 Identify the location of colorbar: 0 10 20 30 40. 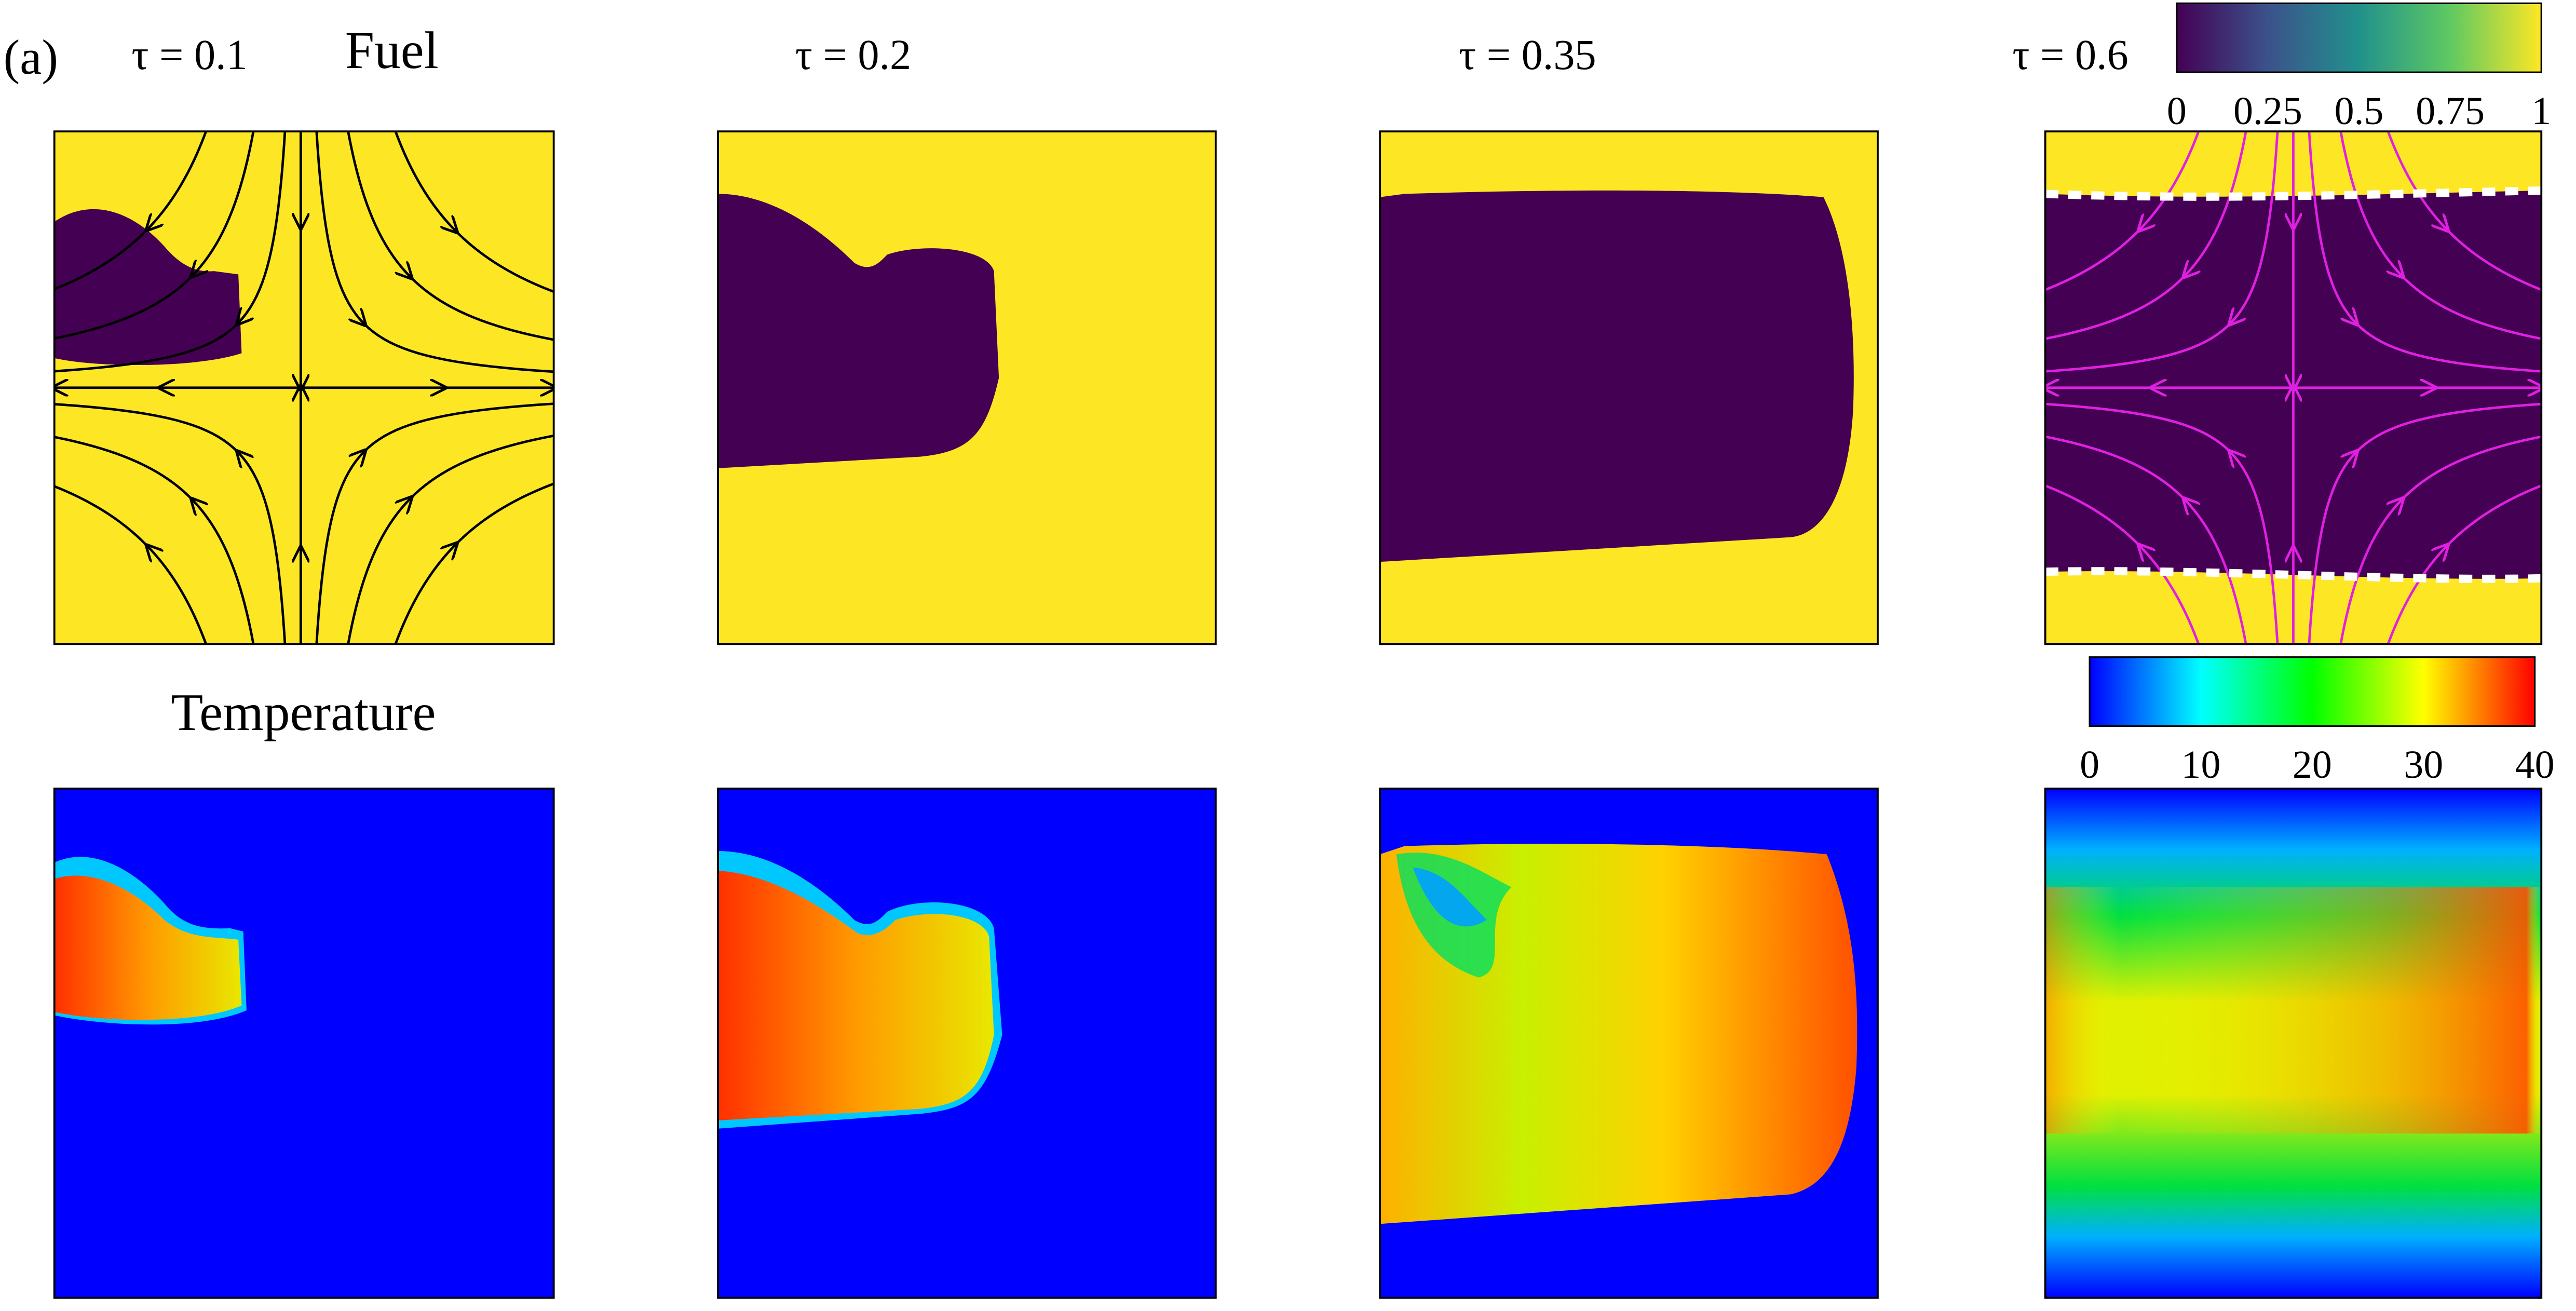
(2317, 721).